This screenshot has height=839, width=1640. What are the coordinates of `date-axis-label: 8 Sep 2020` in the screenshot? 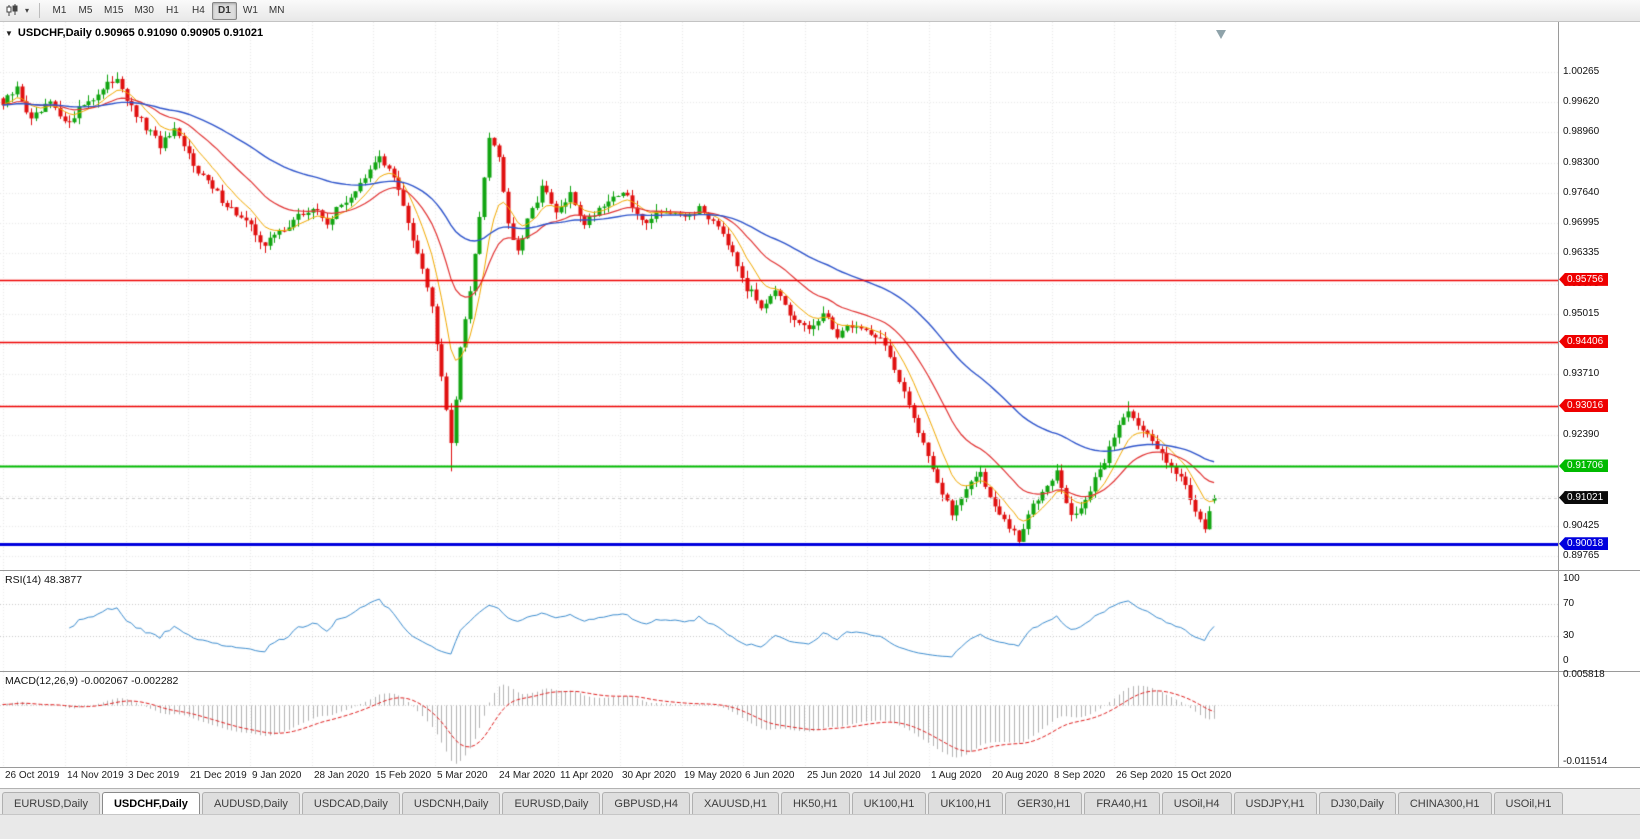 It's located at (1080, 775).